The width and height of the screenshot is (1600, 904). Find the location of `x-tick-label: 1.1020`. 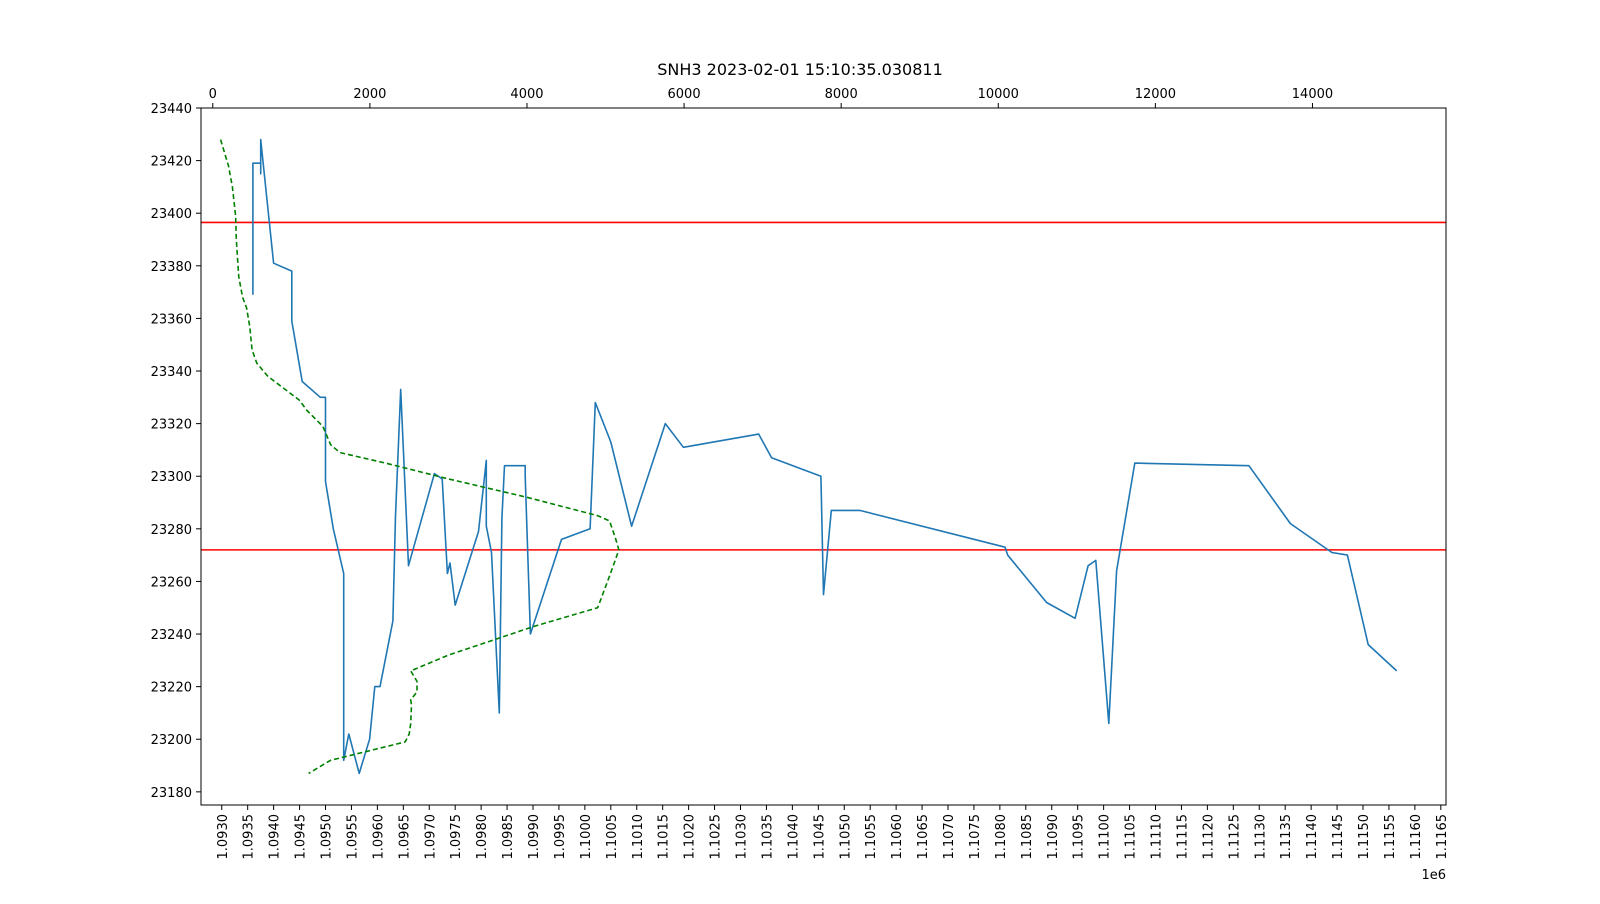

x-tick-label: 1.1020 is located at coordinates (690, 837).